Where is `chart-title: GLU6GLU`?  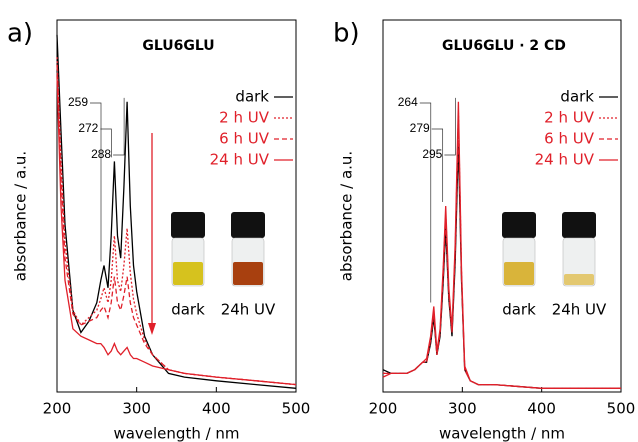 chart-title: GLU6GLU is located at coordinates (178, 46).